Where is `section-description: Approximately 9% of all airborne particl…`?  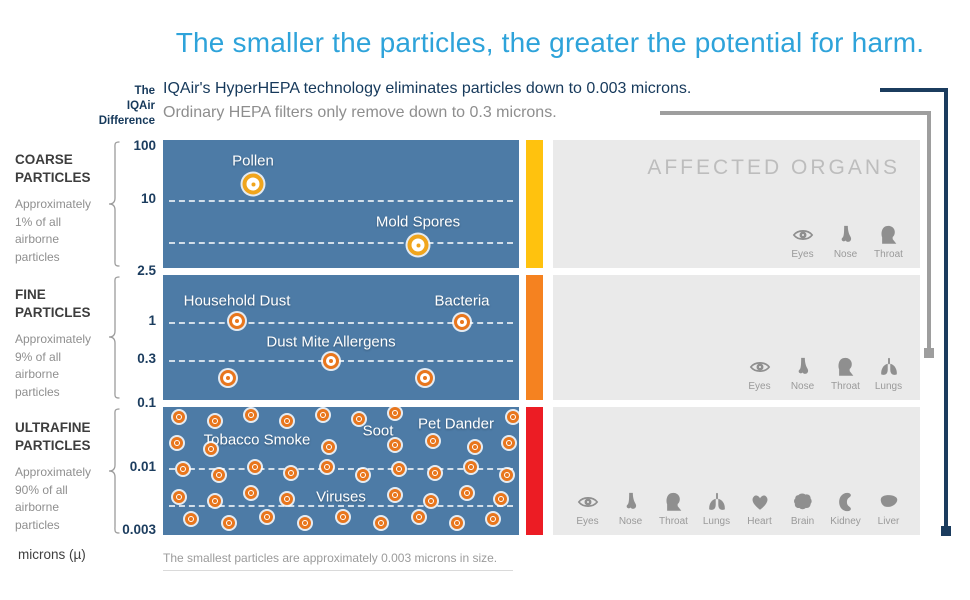
section-description: Approximately 9% of all airborne particl… is located at coordinates (53, 365).